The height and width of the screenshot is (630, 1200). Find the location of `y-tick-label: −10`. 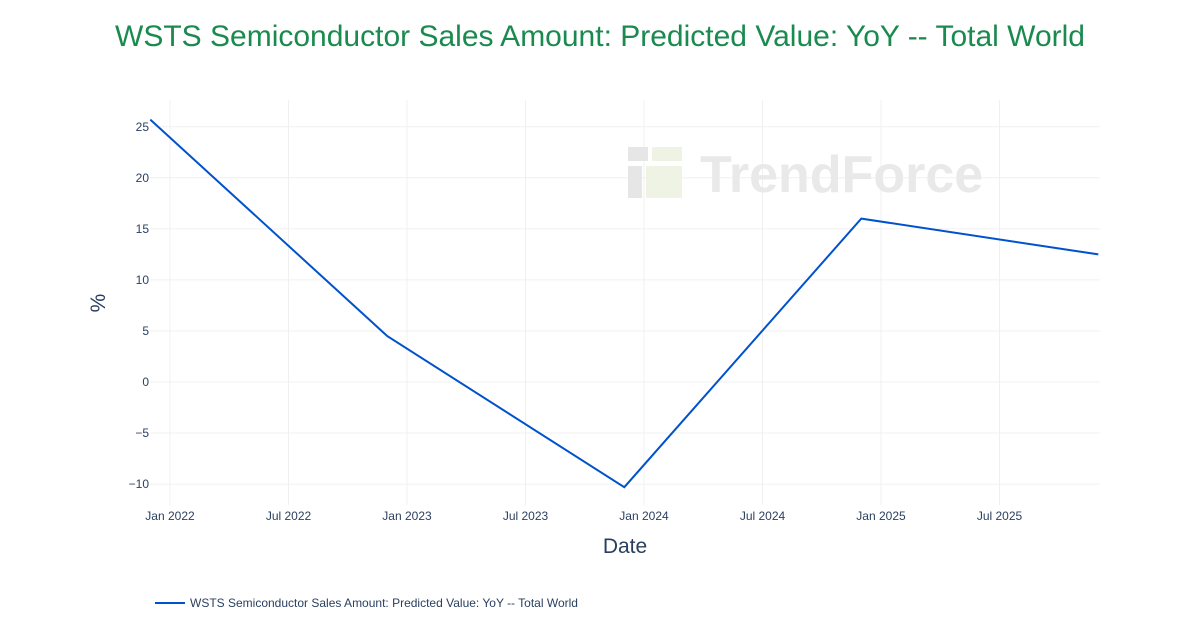

y-tick-label: −10 is located at coordinates (139, 484).